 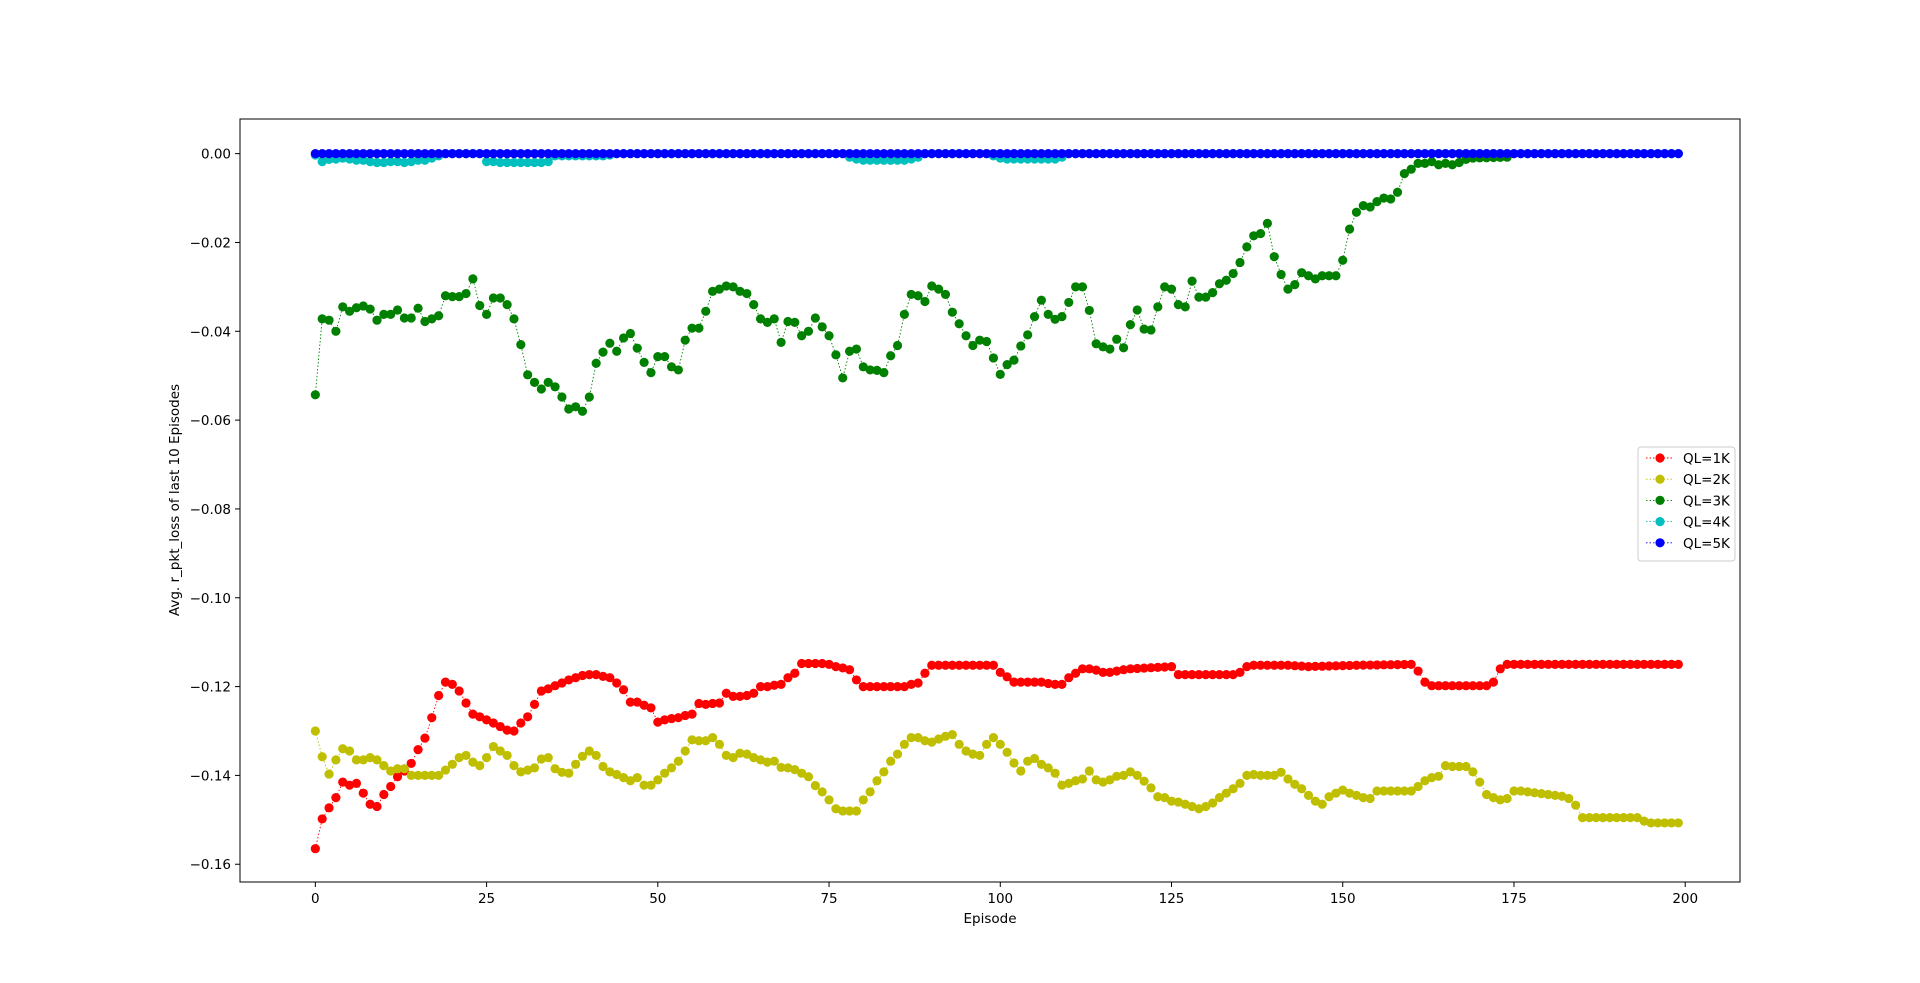 What do you see at coordinates (996, 154) in the screenshot?
I see `series-ql-5k` at bounding box center [996, 154].